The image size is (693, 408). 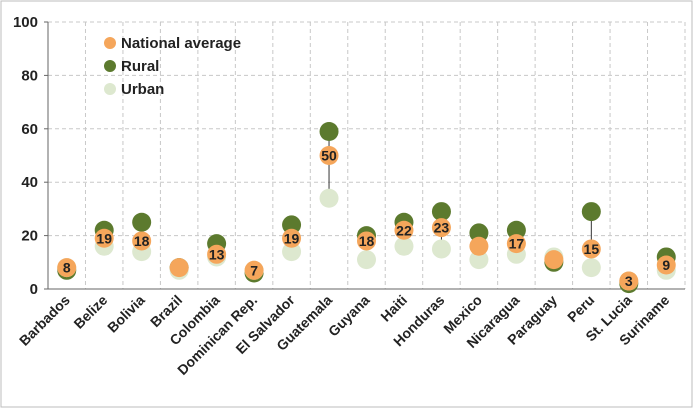 I want to click on data-label: 50, so click(x=329, y=156).